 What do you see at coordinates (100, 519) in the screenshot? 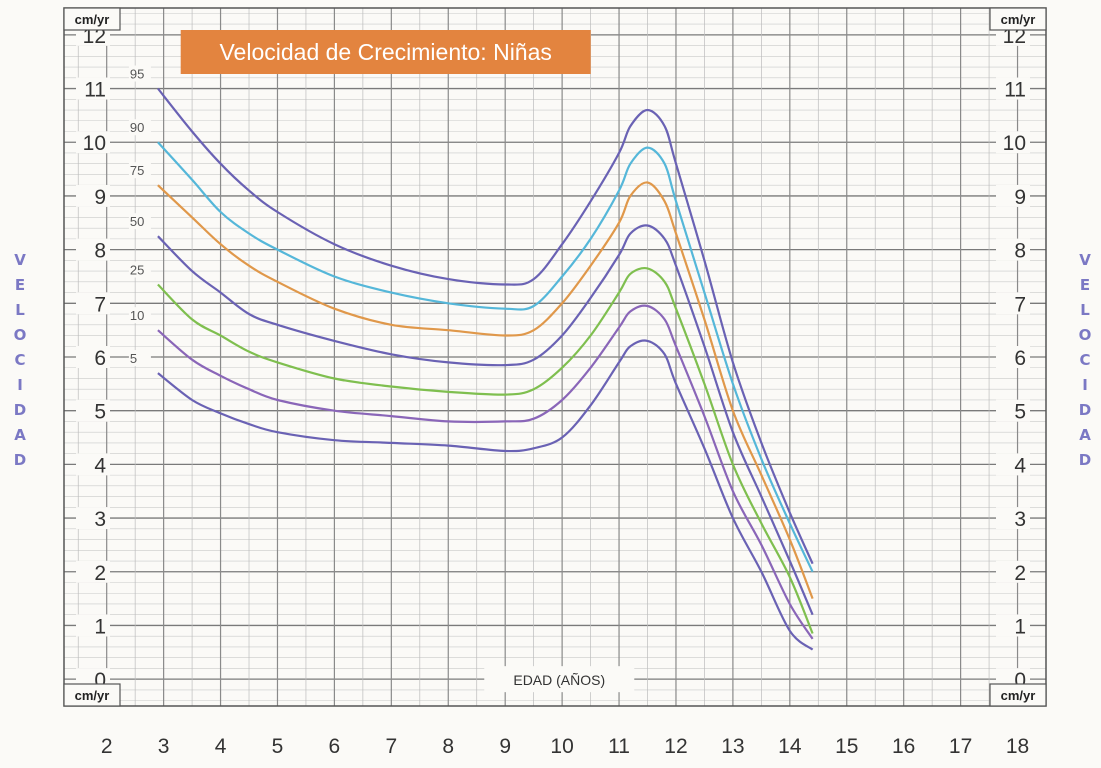
I see `y-tick-label-left: 3` at bounding box center [100, 519].